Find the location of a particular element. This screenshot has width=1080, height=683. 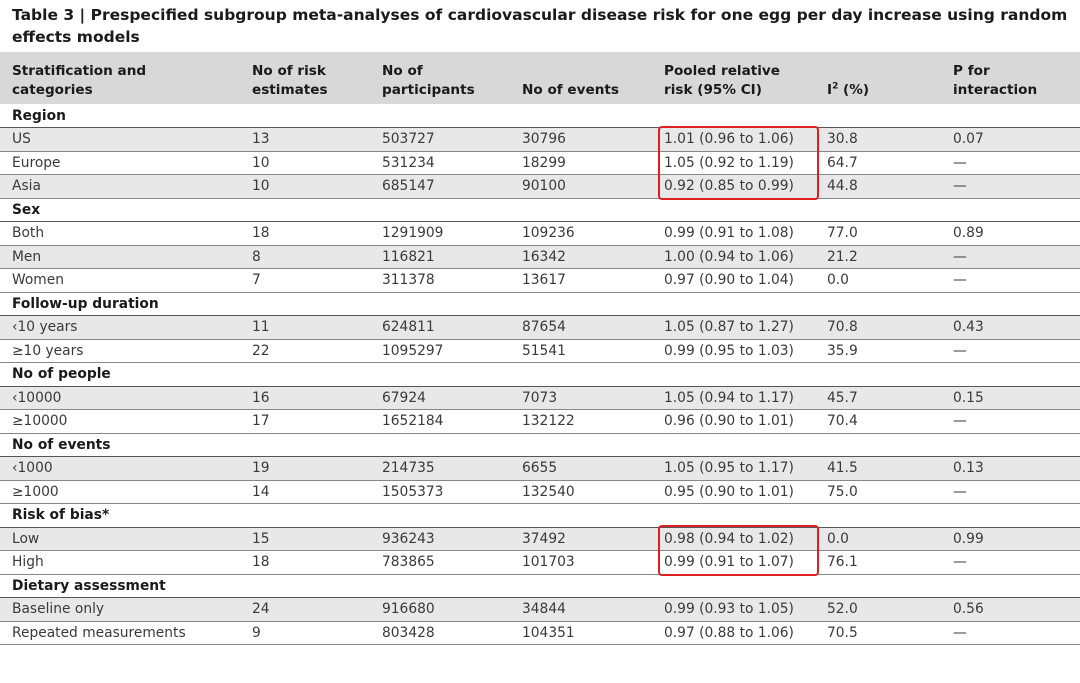

col-header-participants: No of participants is located at coordinates (452, 78).